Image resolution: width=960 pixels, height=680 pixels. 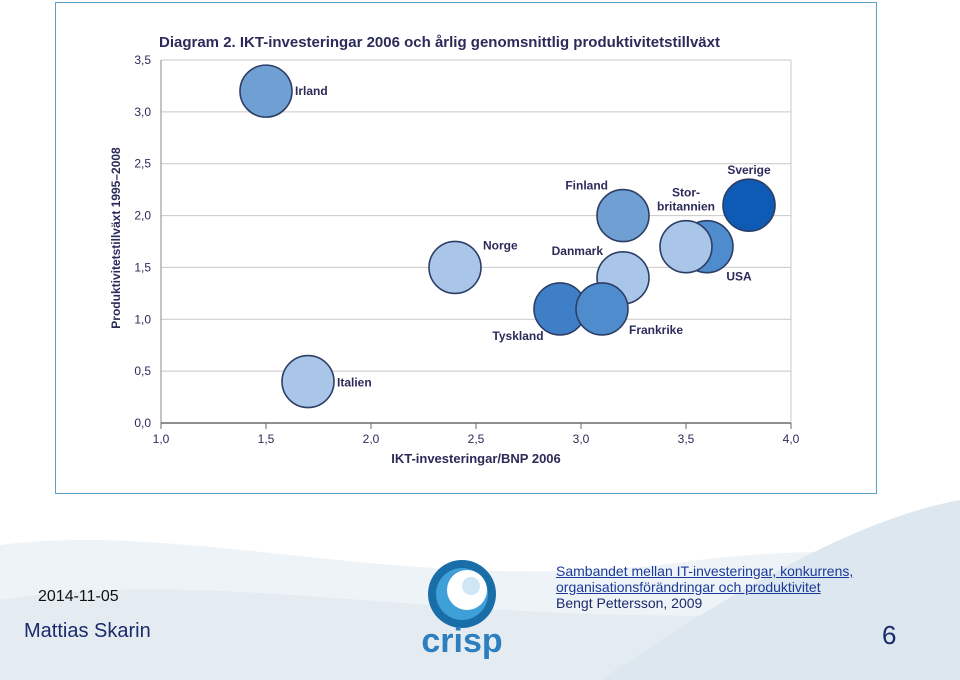 What do you see at coordinates (476, 458) in the screenshot?
I see `x-axis-label: IKT-investeringar/BNP 2006` at bounding box center [476, 458].